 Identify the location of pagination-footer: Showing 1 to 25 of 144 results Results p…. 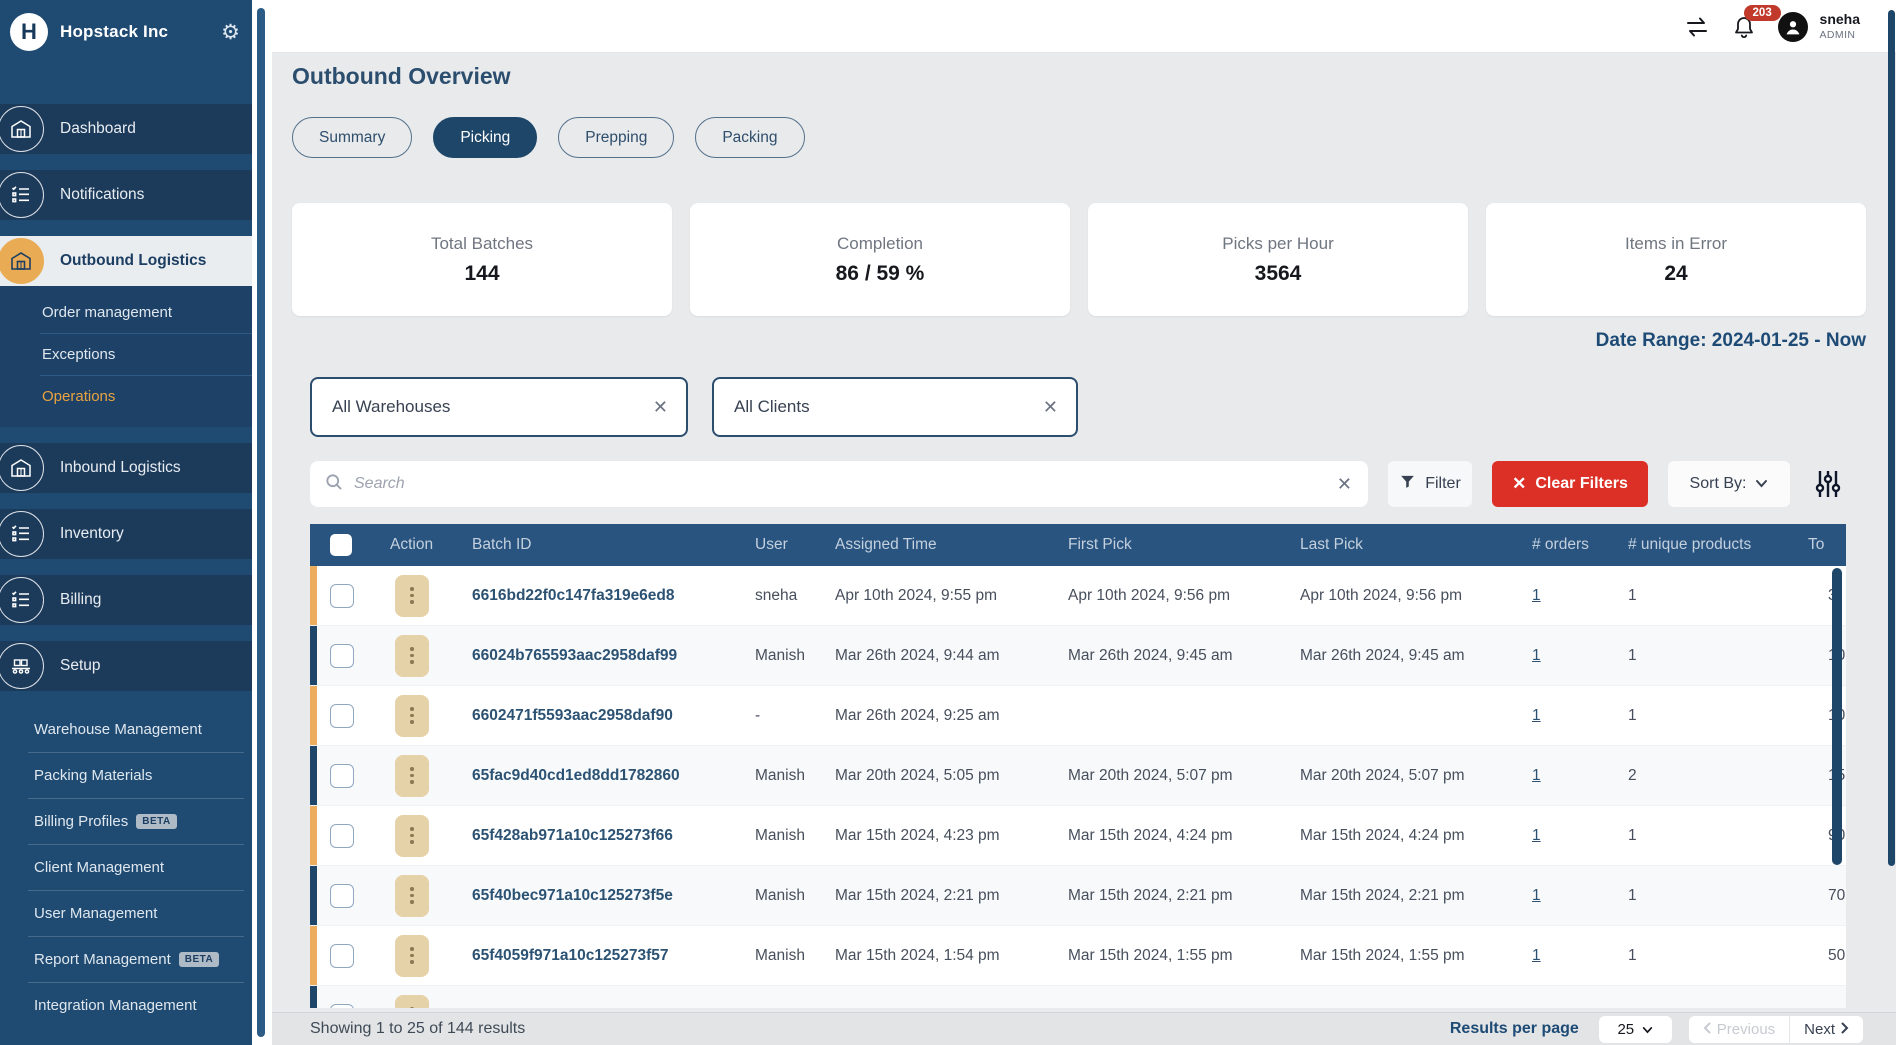
(1084, 1028).